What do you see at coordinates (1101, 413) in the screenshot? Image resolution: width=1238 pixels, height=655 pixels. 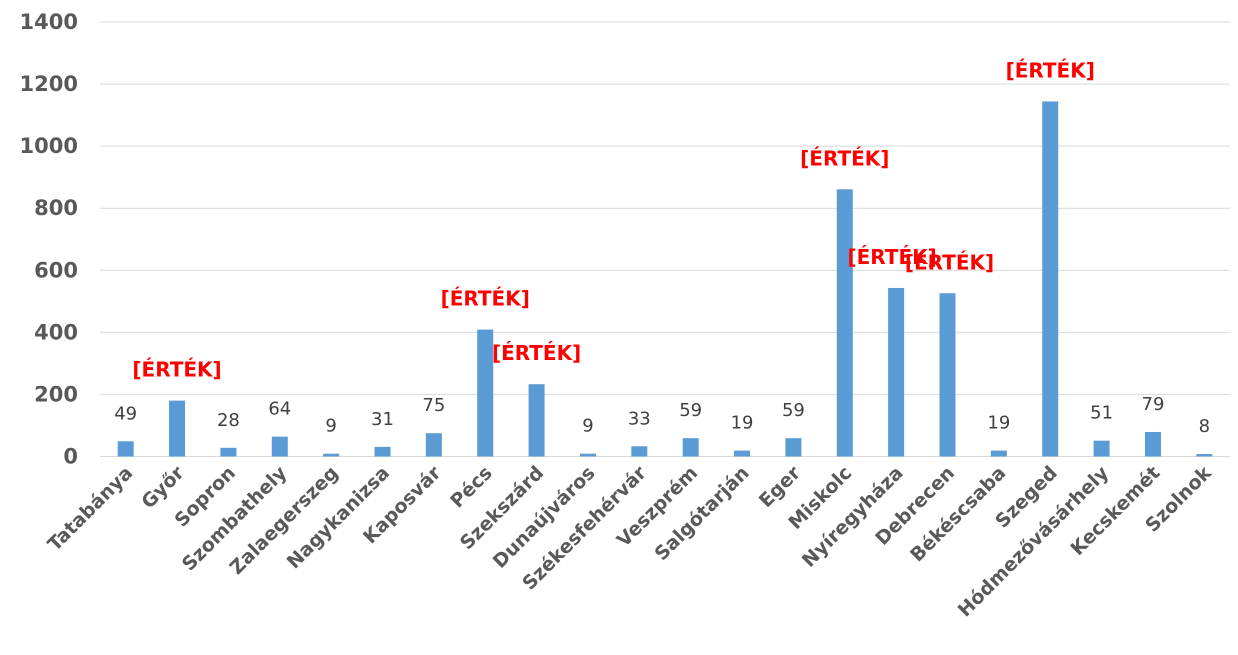 I see `data-label: 51` at bounding box center [1101, 413].